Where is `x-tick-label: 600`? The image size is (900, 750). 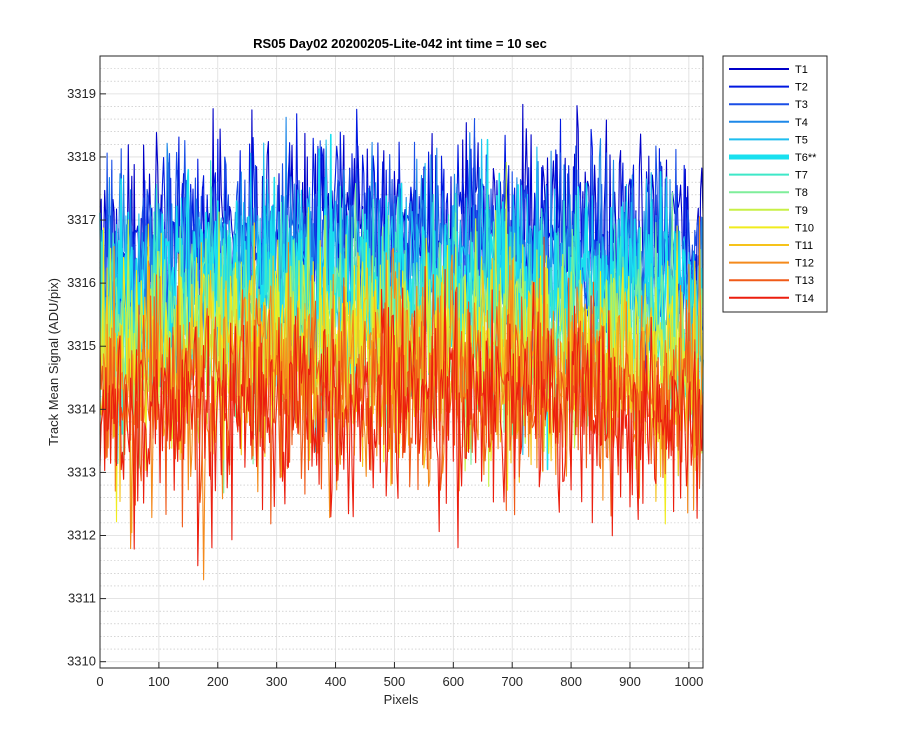
x-tick-label: 600 is located at coordinates (453, 681).